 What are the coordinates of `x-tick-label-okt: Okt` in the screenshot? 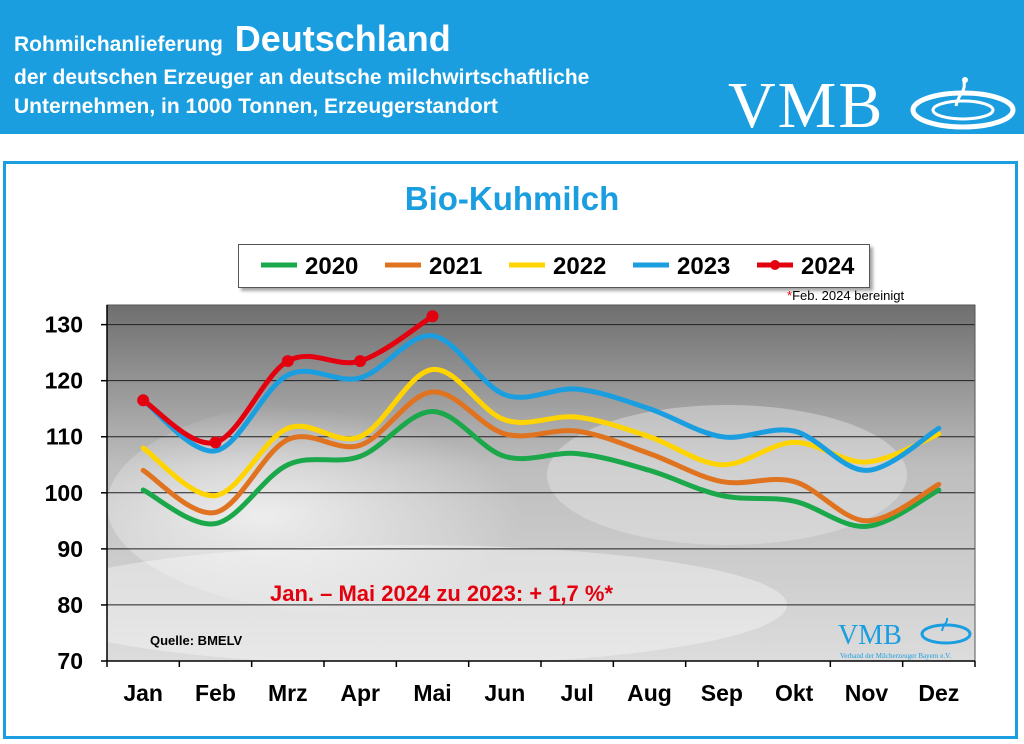 It's located at (794, 693).